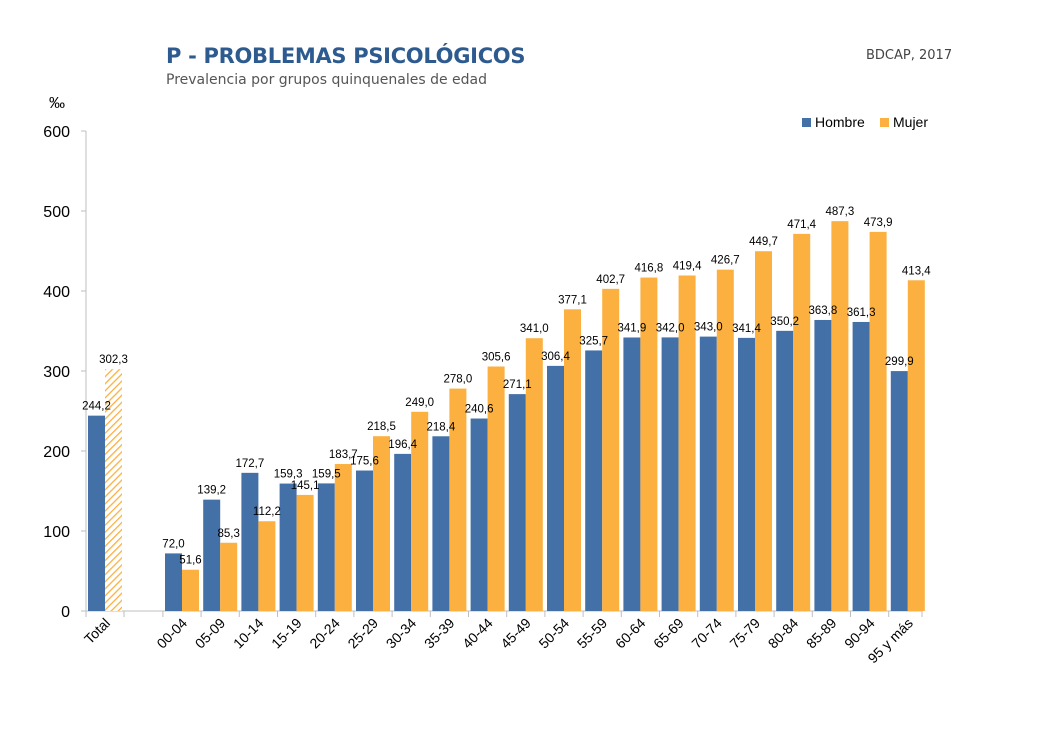 The height and width of the screenshot is (729, 1042). I want to click on data-label-mujer: 218,5, so click(381, 427).